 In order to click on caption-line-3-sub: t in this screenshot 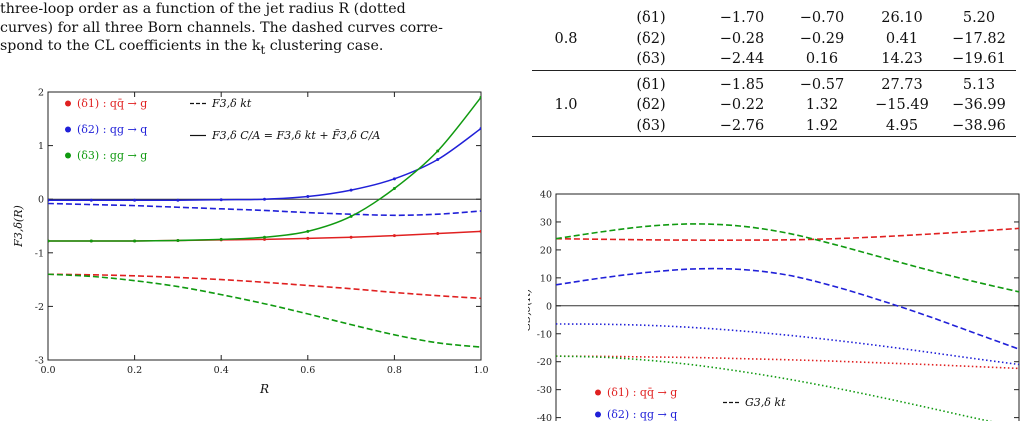, I will do `click(263, 49)`.